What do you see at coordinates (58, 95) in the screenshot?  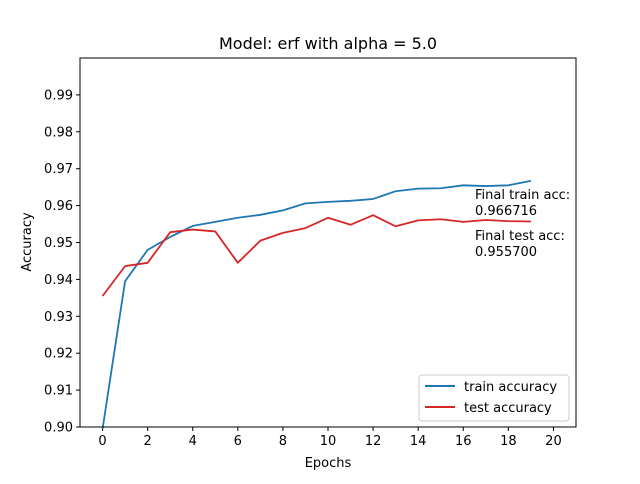 I see `y-tick-label: 0.99` at bounding box center [58, 95].